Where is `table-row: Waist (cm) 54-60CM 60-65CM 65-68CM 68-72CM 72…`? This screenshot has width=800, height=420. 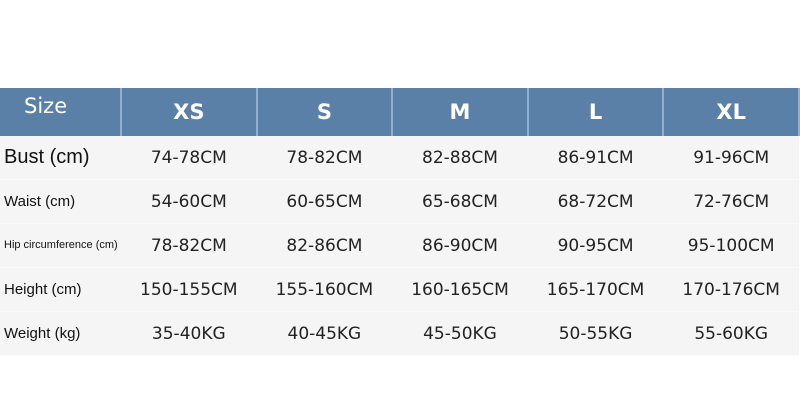
table-row: Waist (cm) 54-60CM 60-65CM 65-68CM 68-72CM 72… is located at coordinates (399, 201).